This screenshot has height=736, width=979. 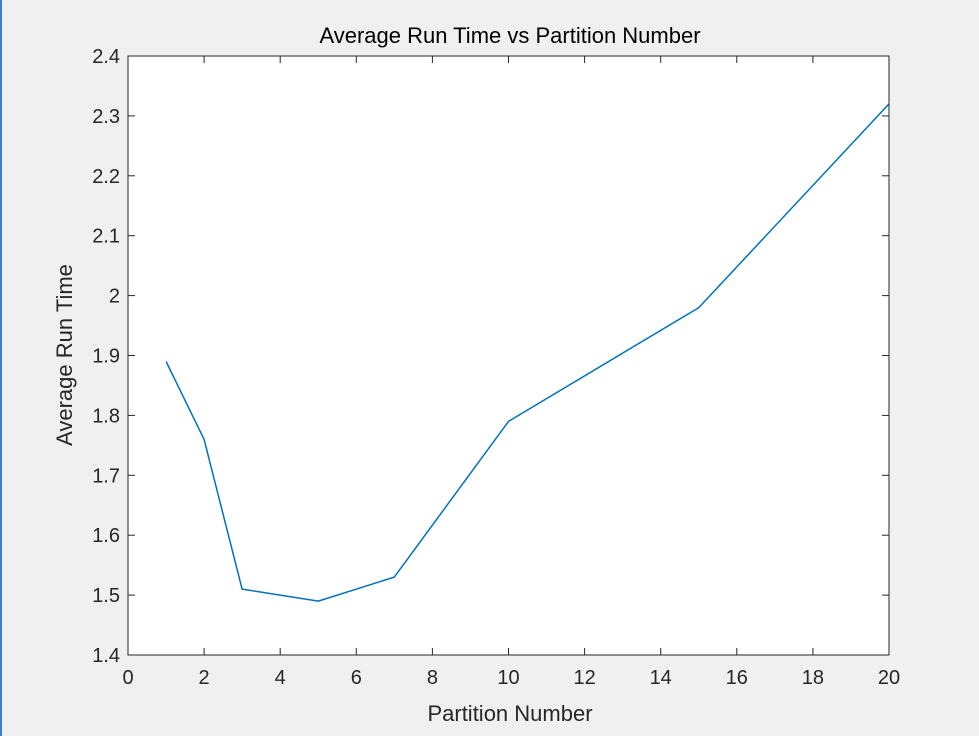 What do you see at coordinates (813, 678) in the screenshot?
I see `x-tick-label: 18` at bounding box center [813, 678].